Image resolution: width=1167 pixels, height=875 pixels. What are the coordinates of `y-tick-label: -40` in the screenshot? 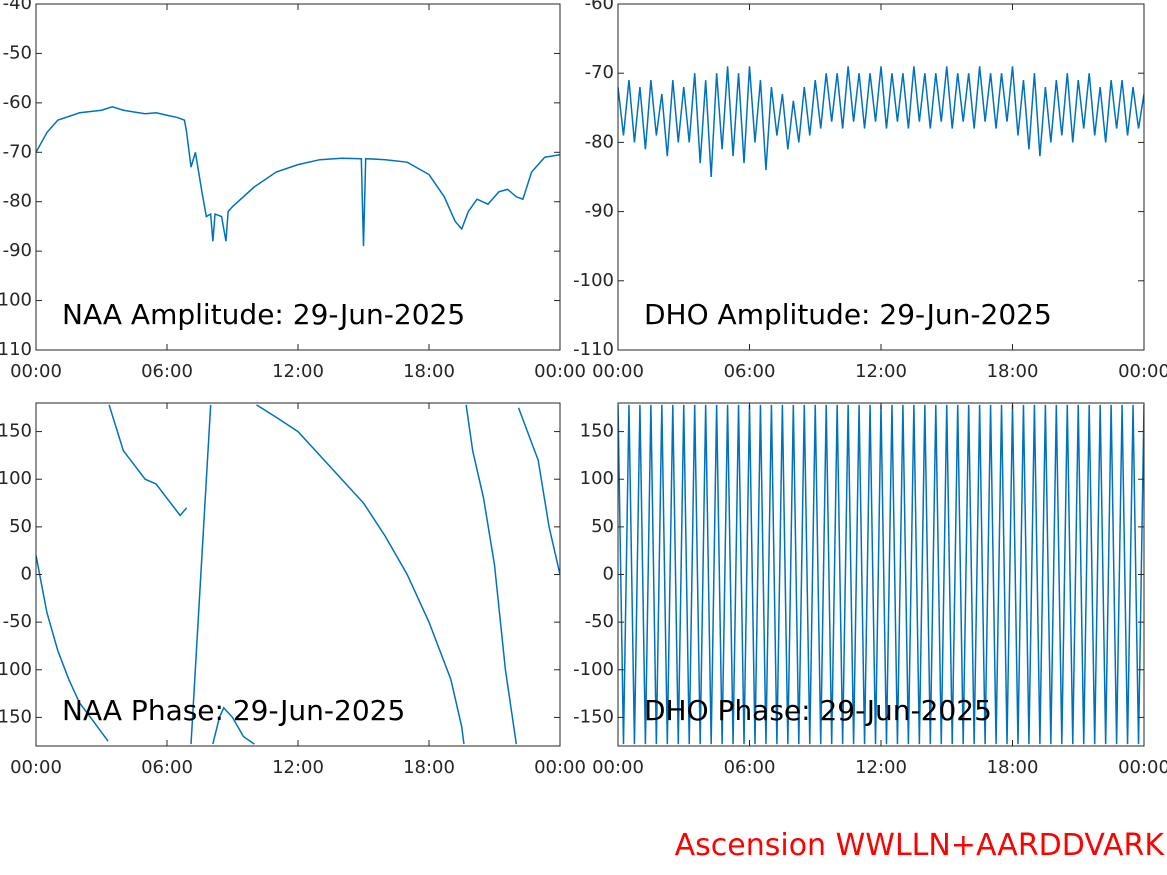 It's located at (17, 7).